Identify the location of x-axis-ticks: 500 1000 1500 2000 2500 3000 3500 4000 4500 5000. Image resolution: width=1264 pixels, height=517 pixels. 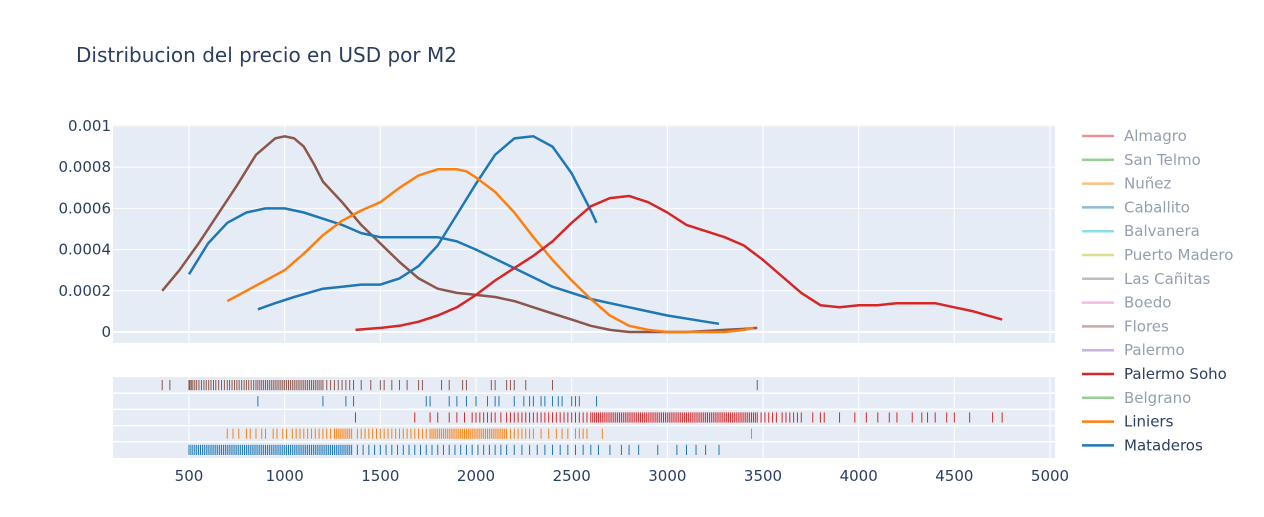
(622, 476).